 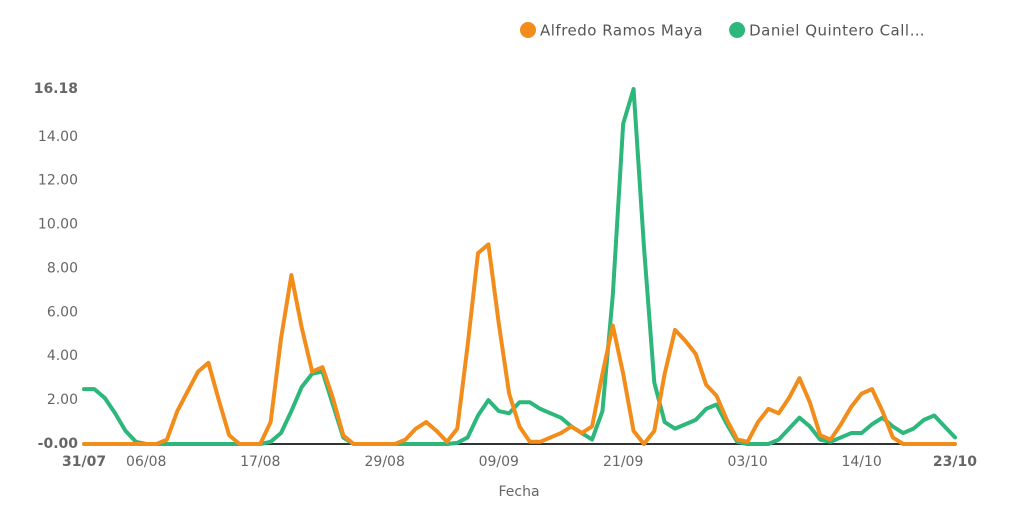 What do you see at coordinates (499, 462) in the screenshot?
I see `x-tick-label: 09/09` at bounding box center [499, 462].